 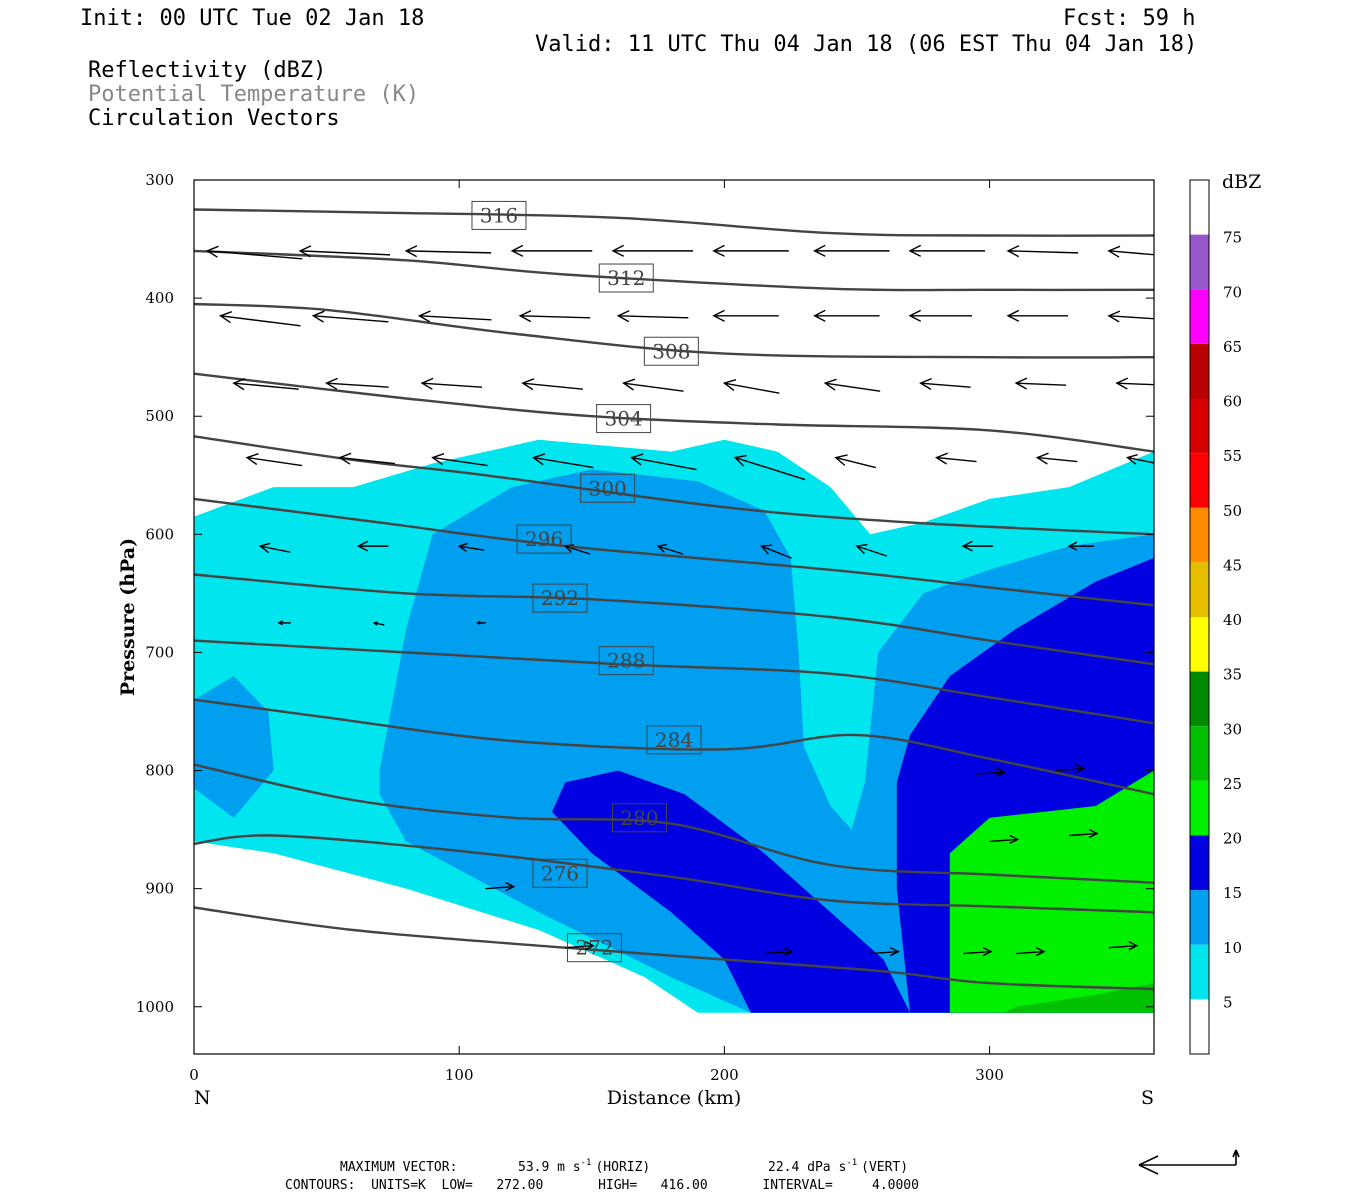 What do you see at coordinates (1232, 347) in the screenshot?
I see `colorbar-label-65: 65` at bounding box center [1232, 347].